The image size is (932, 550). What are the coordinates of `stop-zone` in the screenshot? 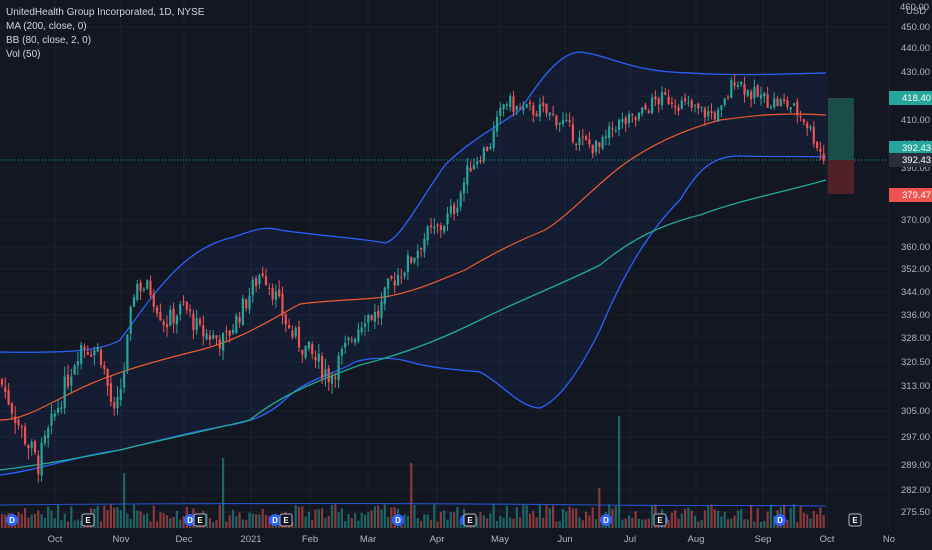 It's located at (841, 177).